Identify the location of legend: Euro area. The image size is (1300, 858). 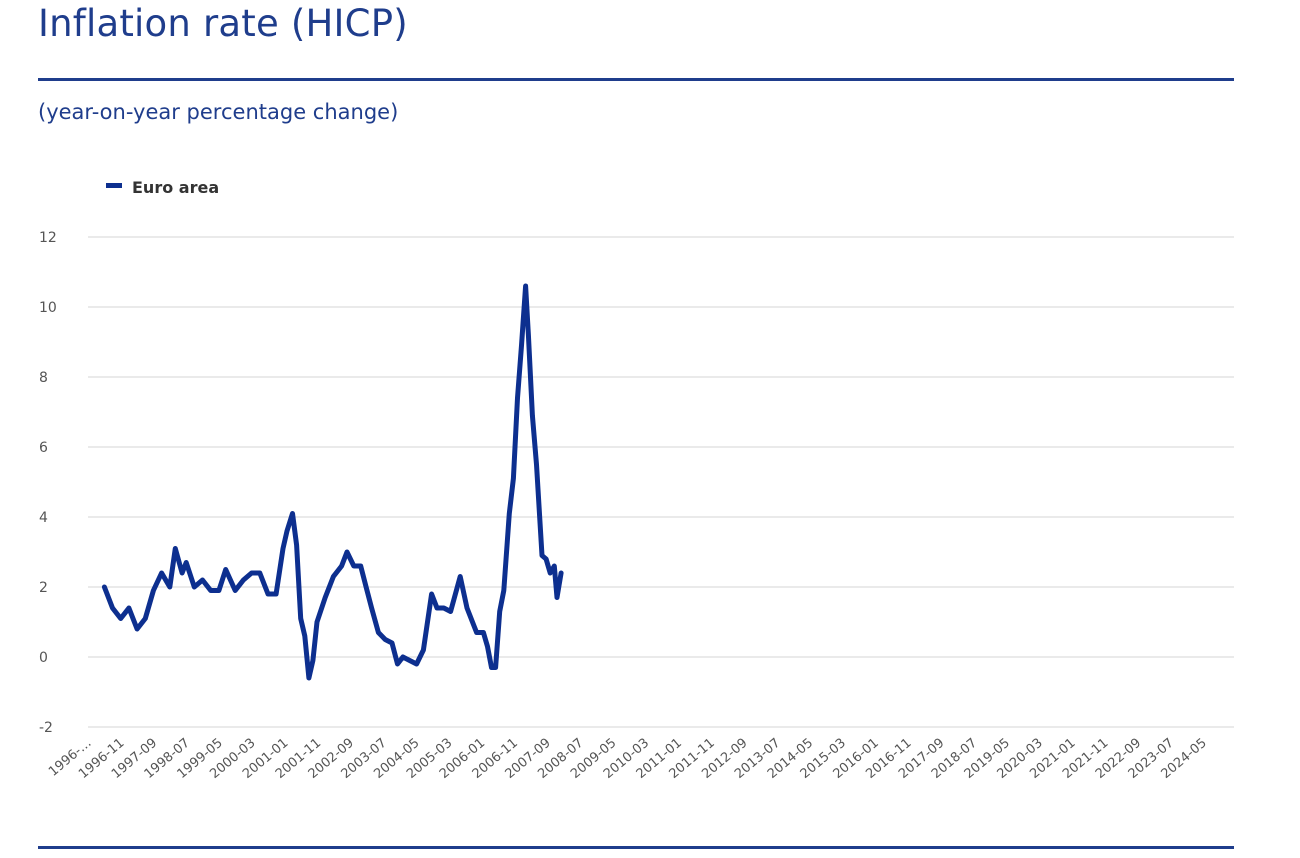
(162, 187).